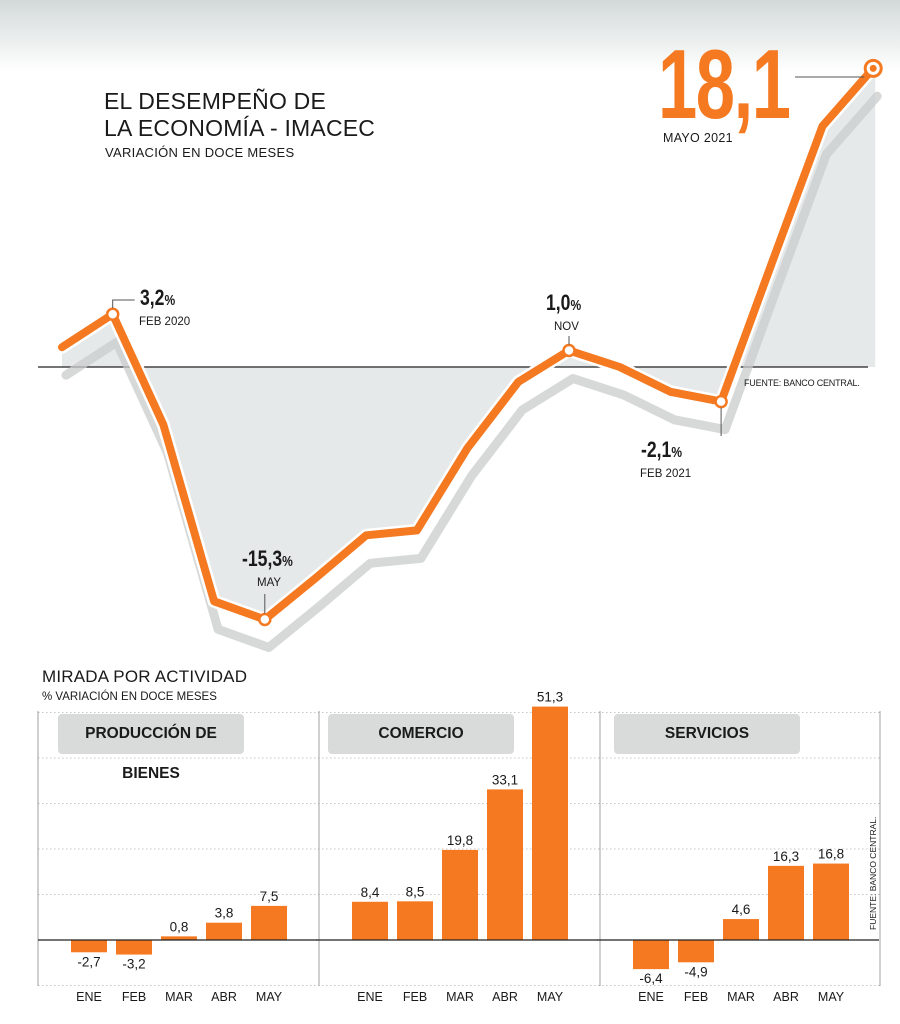 This screenshot has width=900, height=1024. I want to click on bar-comercio-mar, so click(460, 894).